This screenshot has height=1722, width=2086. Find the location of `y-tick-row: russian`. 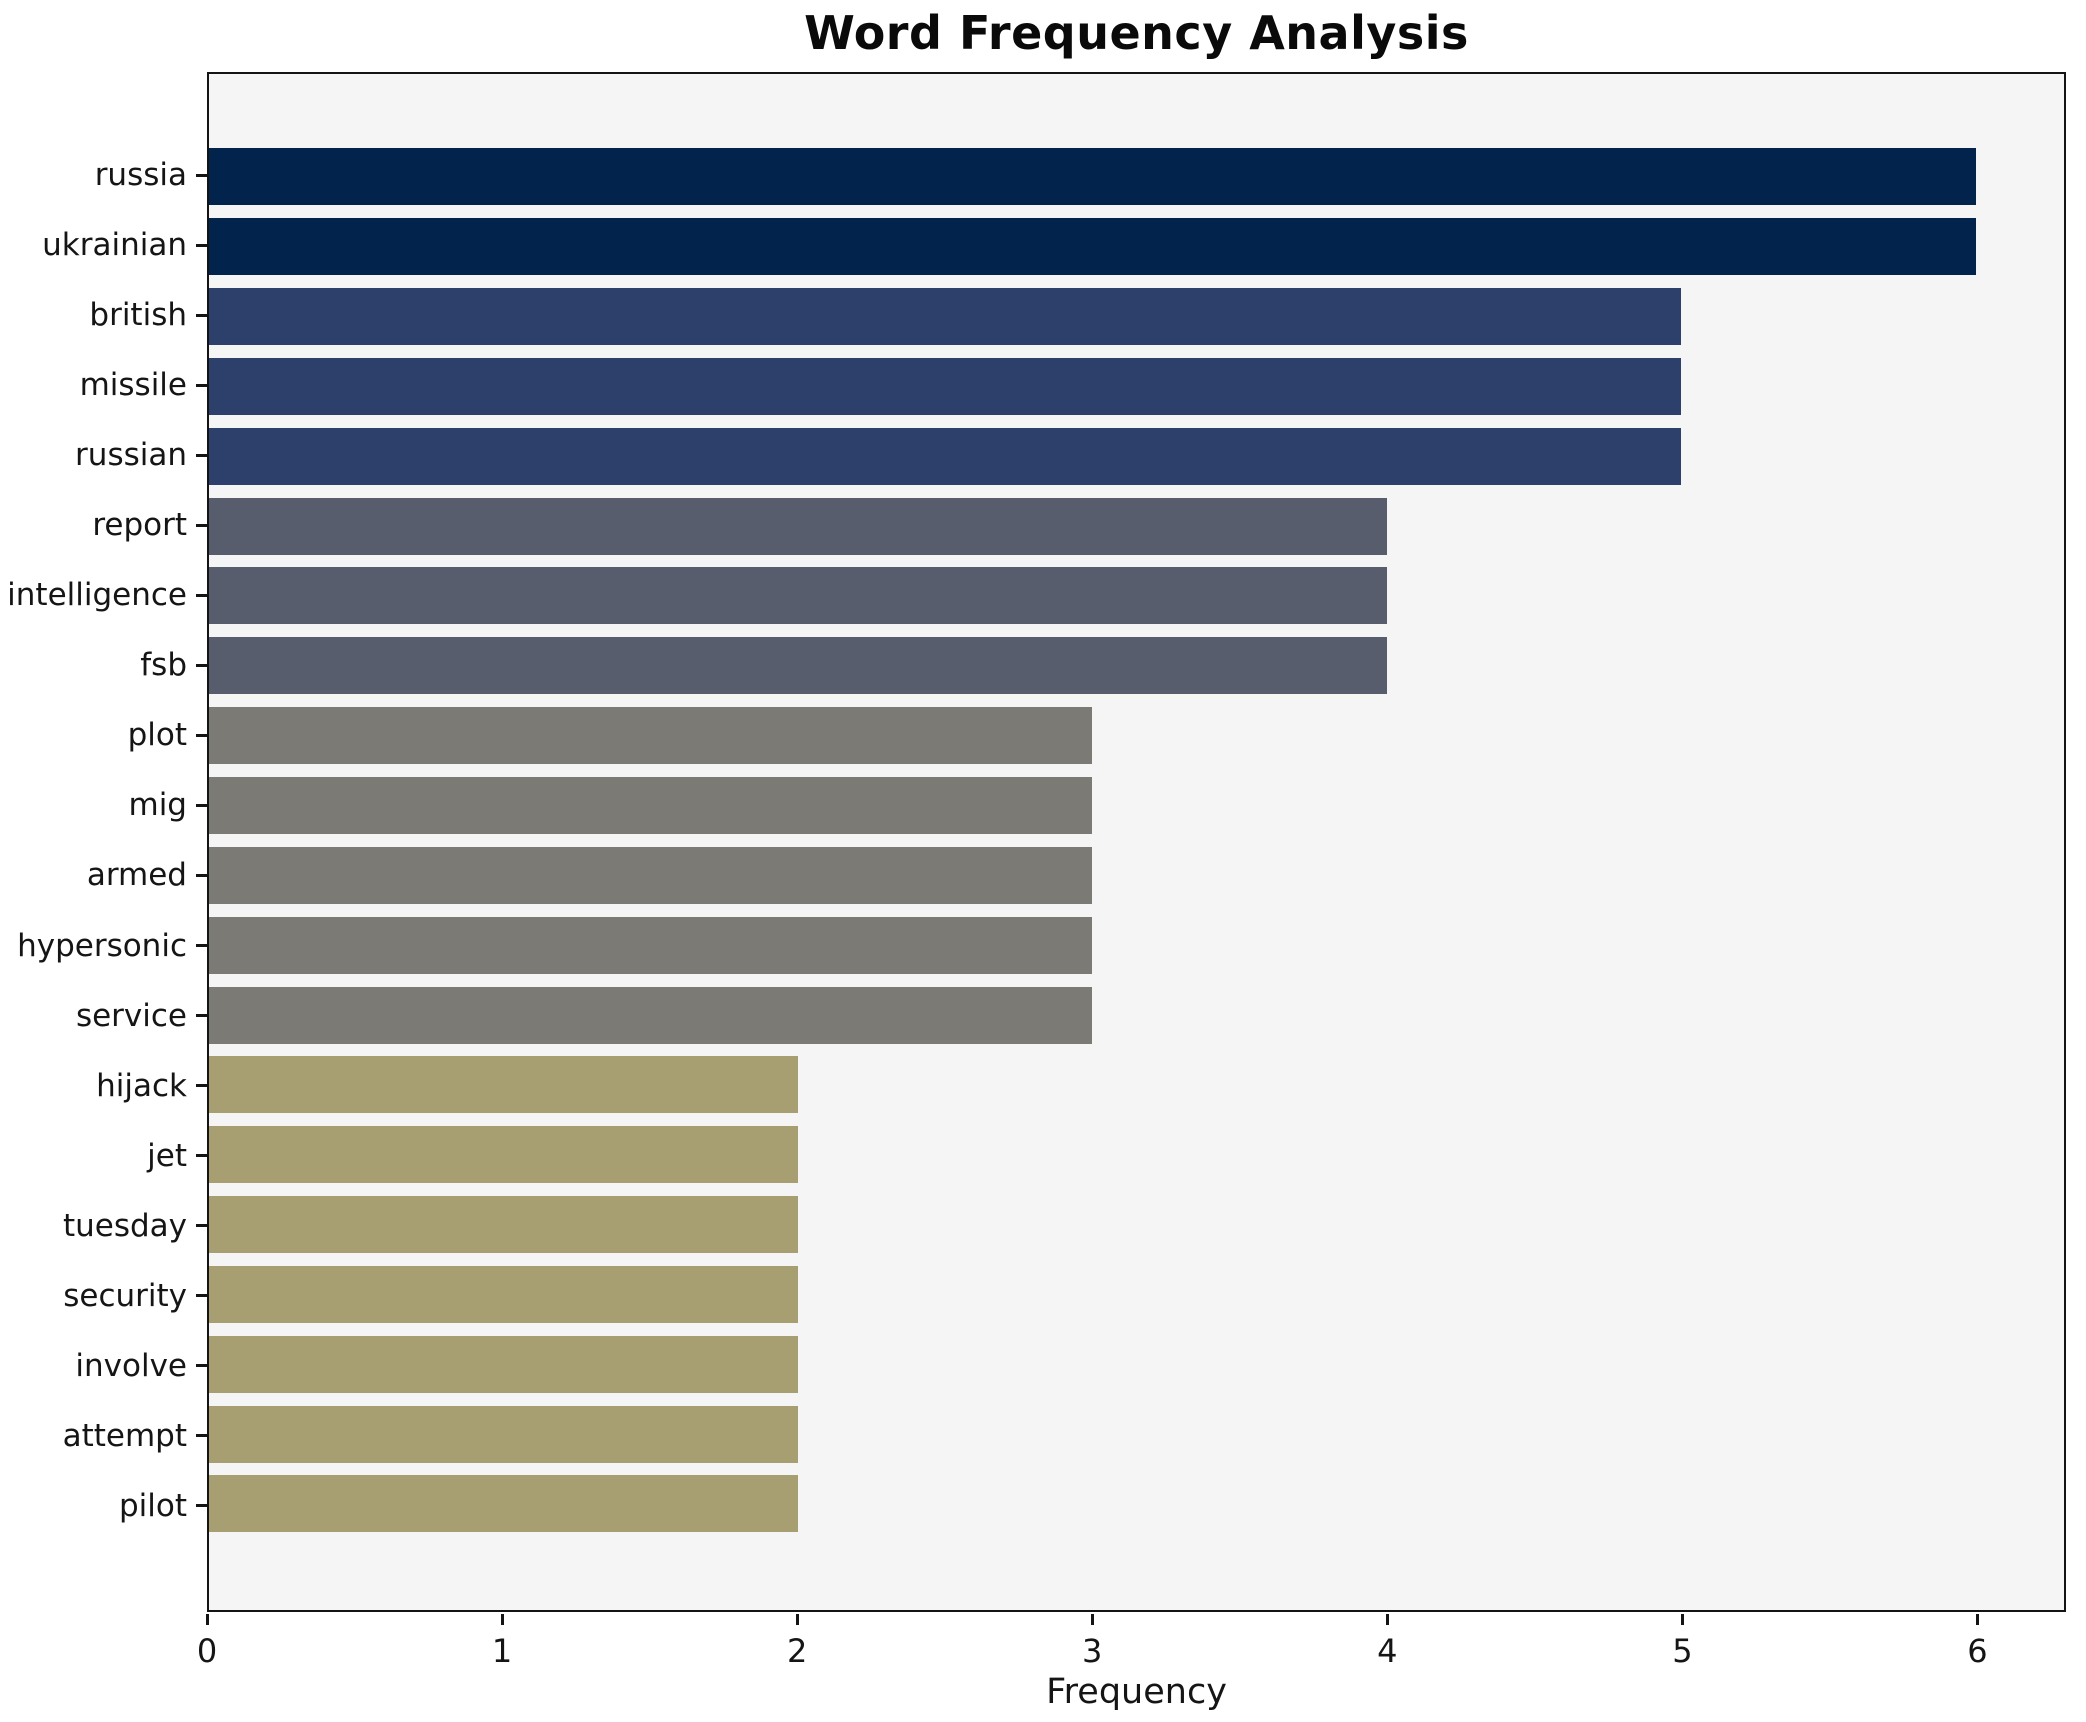

y-tick-row: russian is located at coordinates (103, 455).